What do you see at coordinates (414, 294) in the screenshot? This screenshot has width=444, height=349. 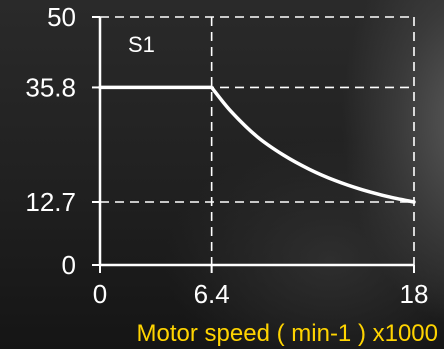 I see `x-tick-label-18: 18` at bounding box center [414, 294].